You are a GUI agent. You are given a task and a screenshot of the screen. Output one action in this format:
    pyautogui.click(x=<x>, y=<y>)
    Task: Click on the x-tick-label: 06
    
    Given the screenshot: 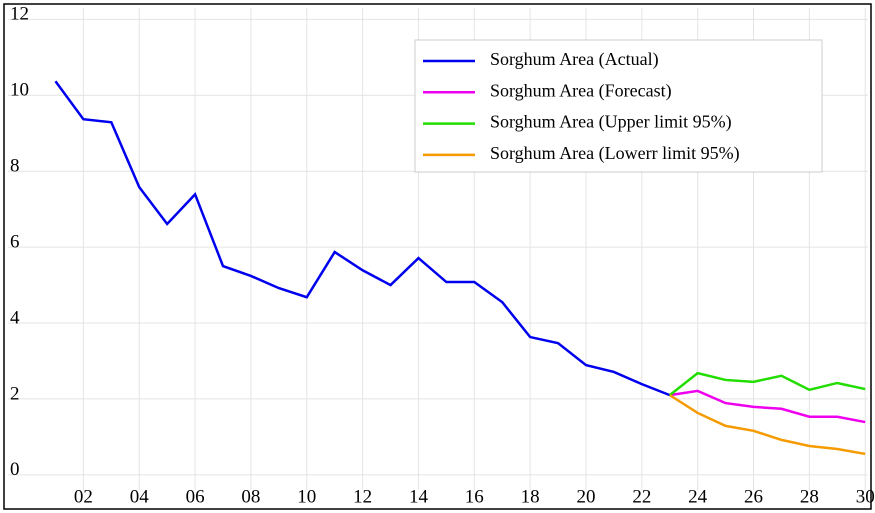 What is the action you would take?
    pyautogui.click(x=195, y=496)
    